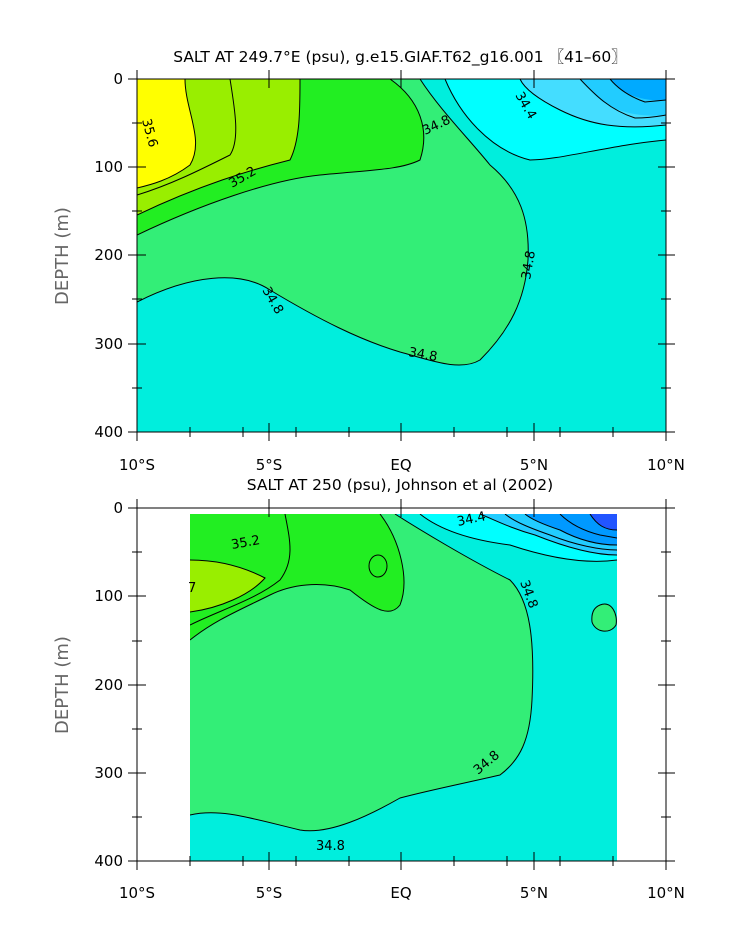  I want to click on top-ytick-300: 300, so click(108, 344).